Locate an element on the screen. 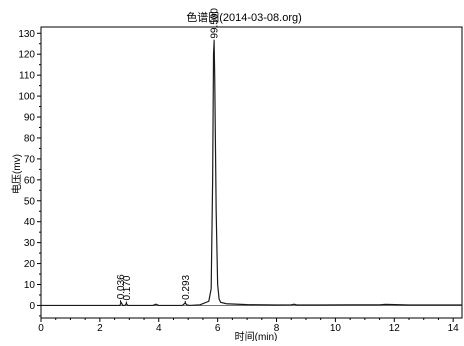  y-tick-label: 60 is located at coordinates (30, 180).